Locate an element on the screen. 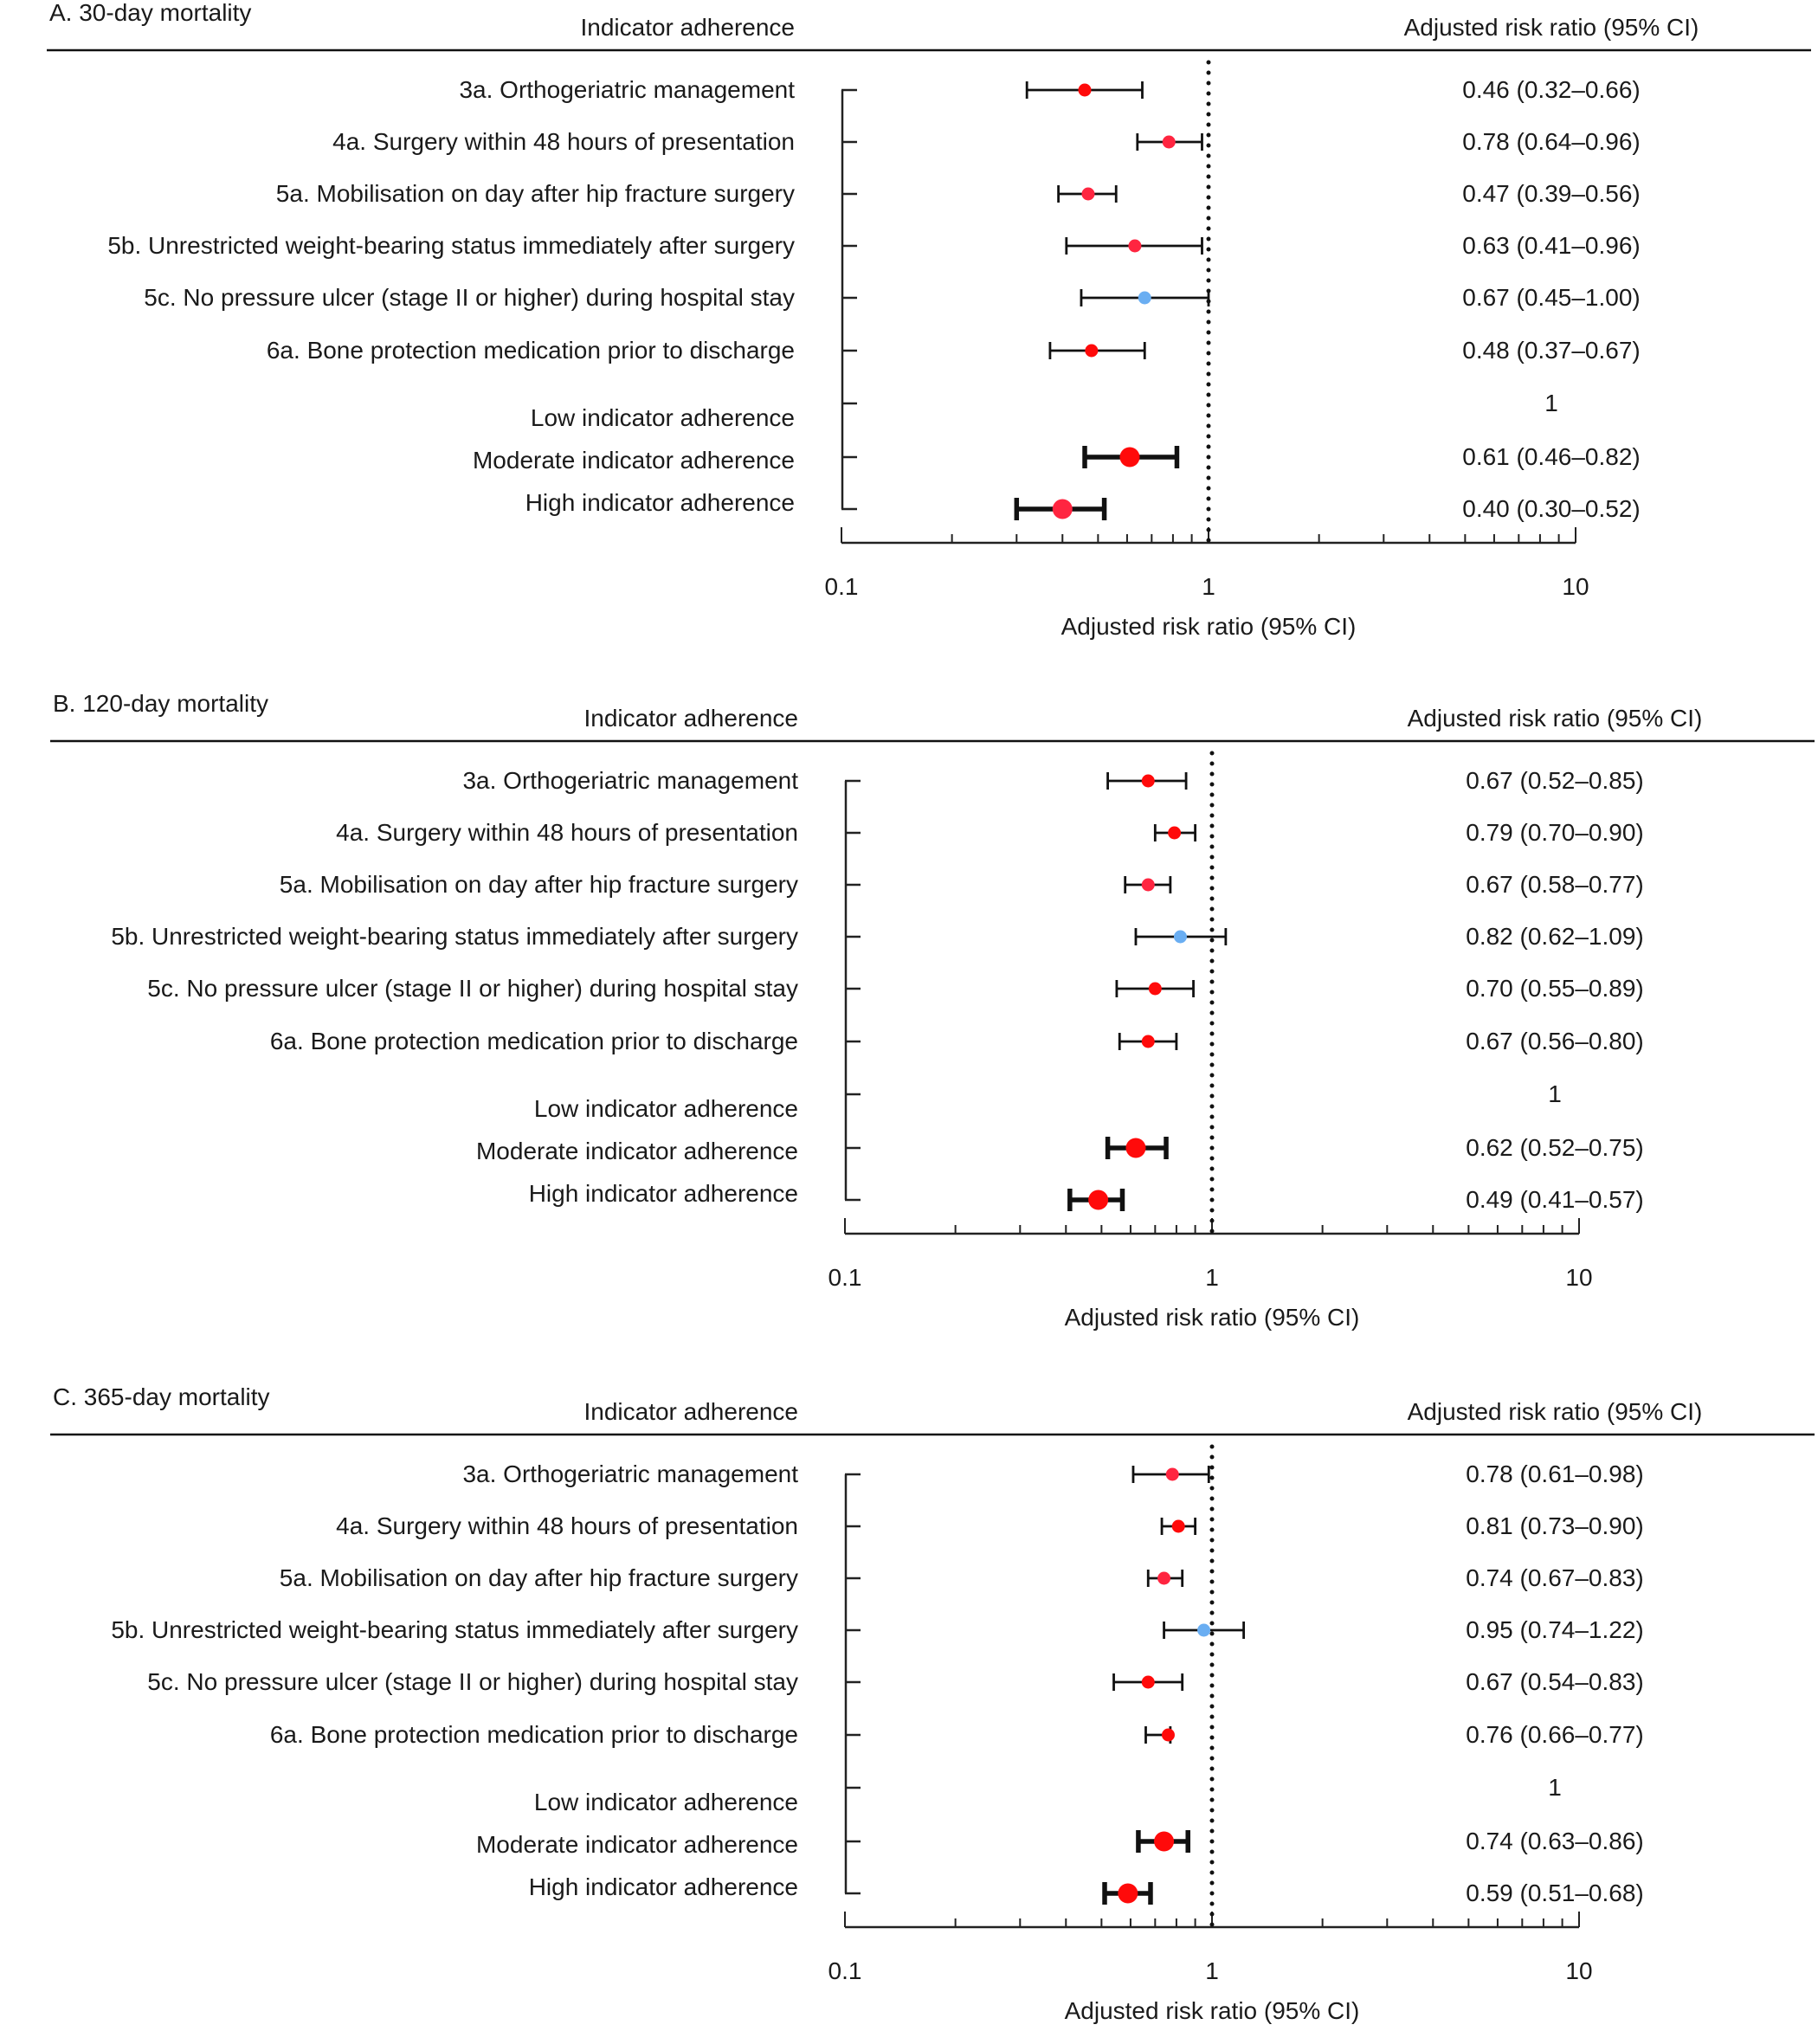 Image resolution: width=1818 pixels, height=2044 pixels. row-estimate-text: 0.70 (0.55–0.89) is located at coordinates (1555, 989).